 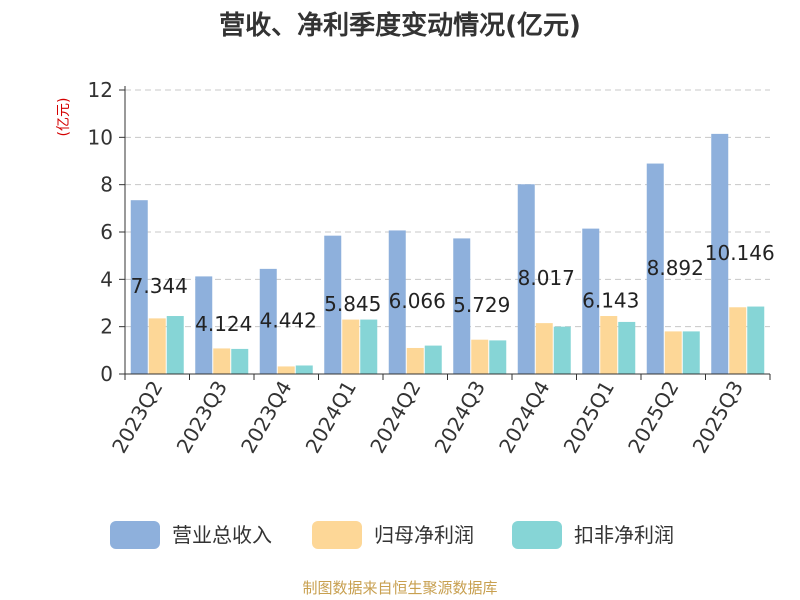 What do you see at coordinates (460, 417) in the screenshot?
I see `x-tick-label: 2024Q3` at bounding box center [460, 417].